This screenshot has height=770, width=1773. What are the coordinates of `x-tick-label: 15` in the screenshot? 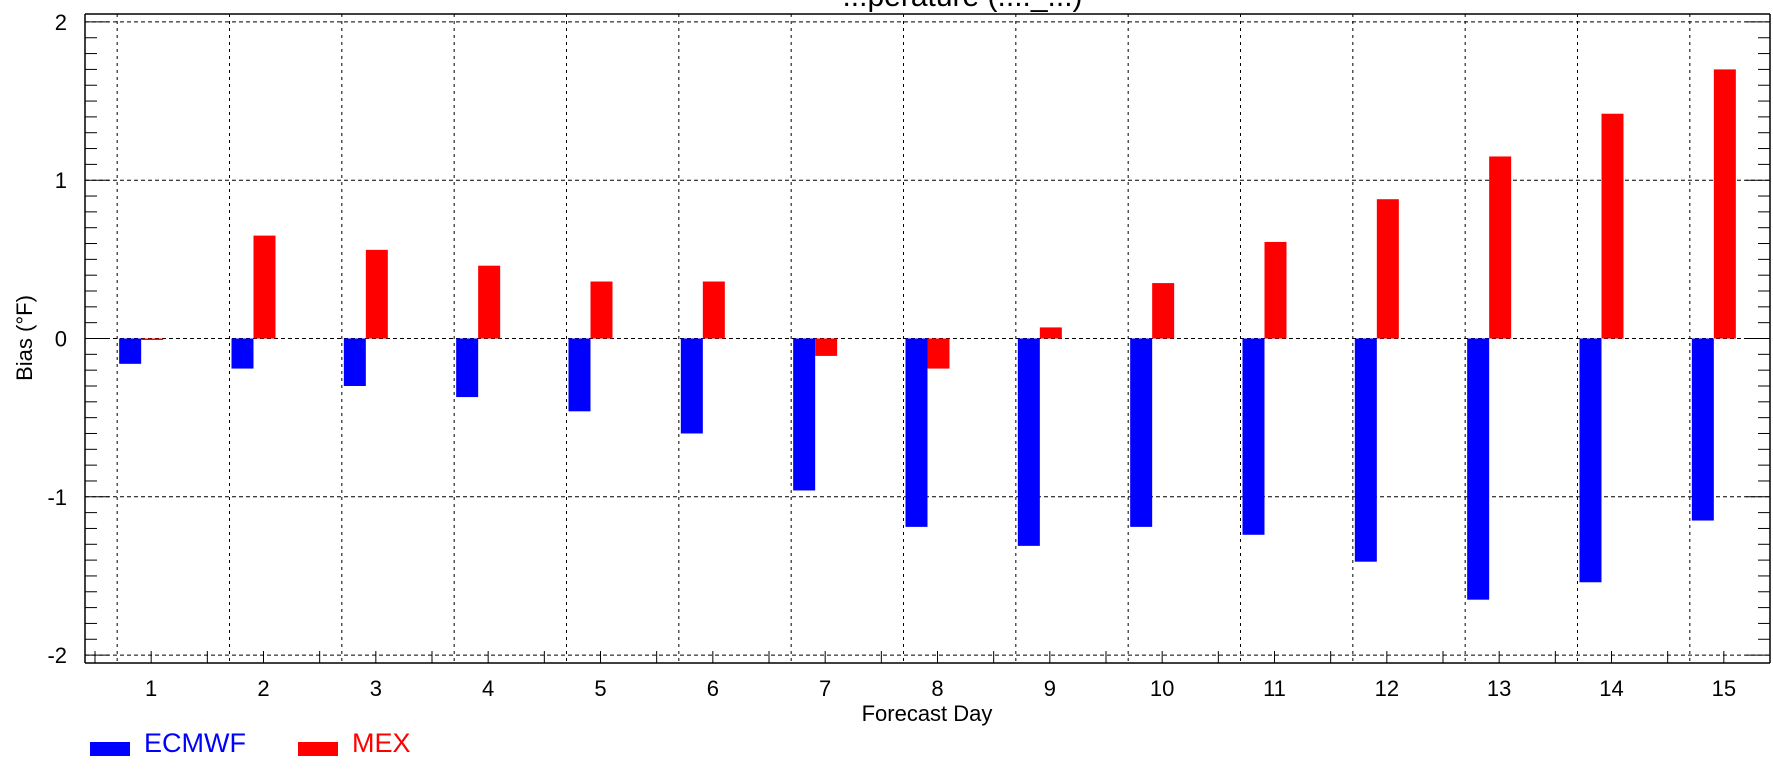 It's located at (1724, 688).